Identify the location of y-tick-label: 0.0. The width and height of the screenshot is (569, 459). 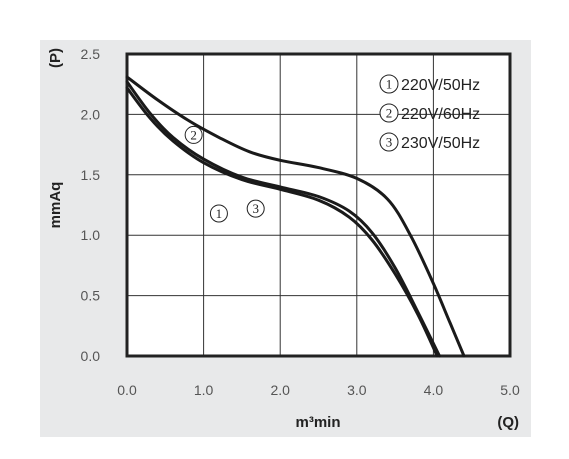
(91, 356).